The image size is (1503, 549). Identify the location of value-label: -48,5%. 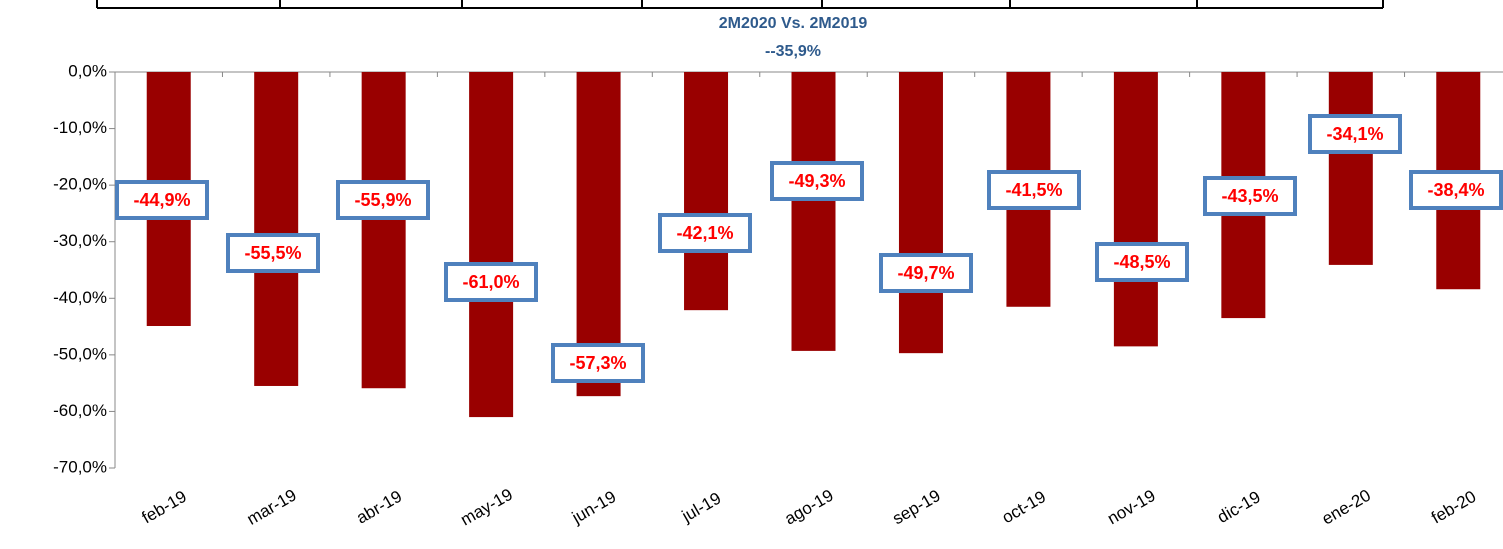
(1141, 262).